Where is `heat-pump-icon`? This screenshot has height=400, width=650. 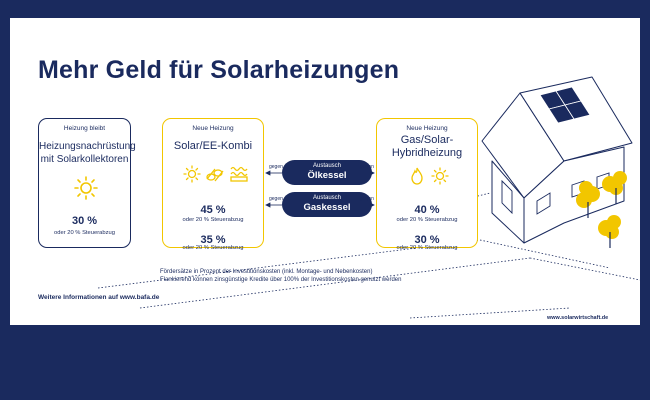 heat-pump-icon is located at coordinates (239, 174).